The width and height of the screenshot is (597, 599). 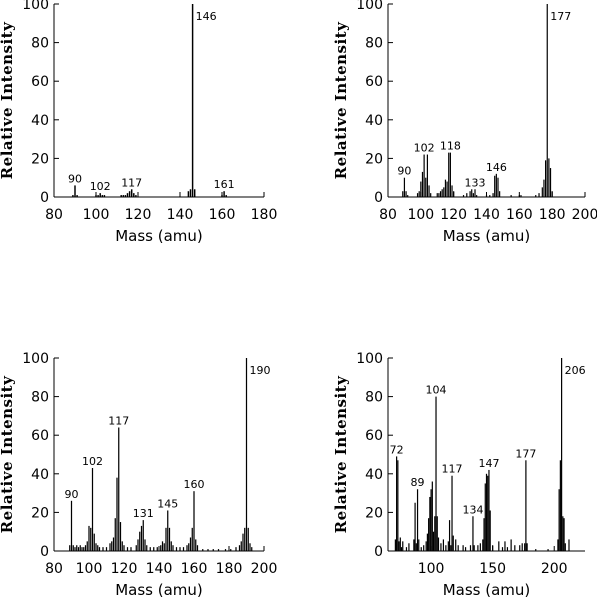 What do you see at coordinates (488, 463) in the screenshot?
I see `peak-label: 147` at bounding box center [488, 463].